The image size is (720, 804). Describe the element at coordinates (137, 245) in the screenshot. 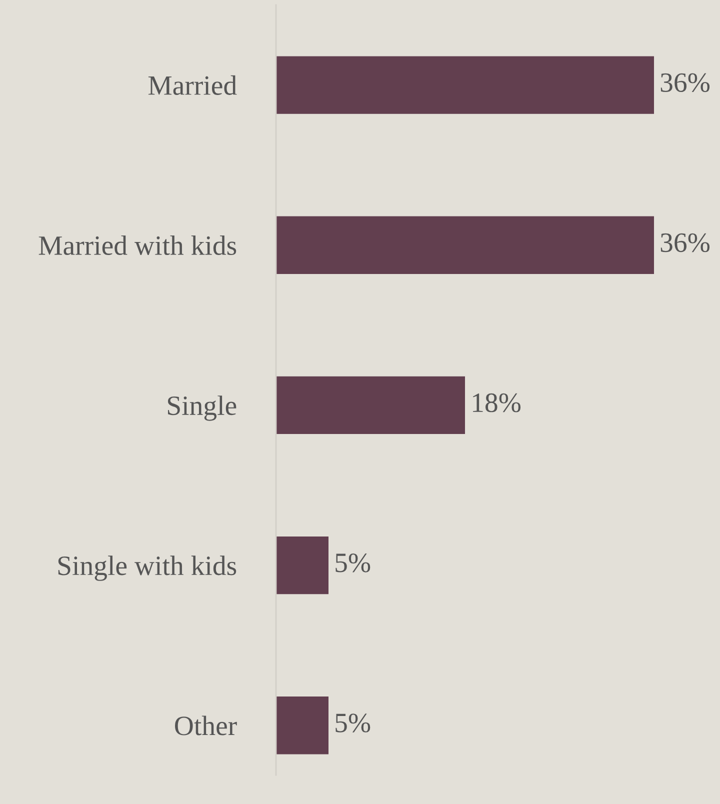

I see `y-tick-label: Married with kids` at that location.